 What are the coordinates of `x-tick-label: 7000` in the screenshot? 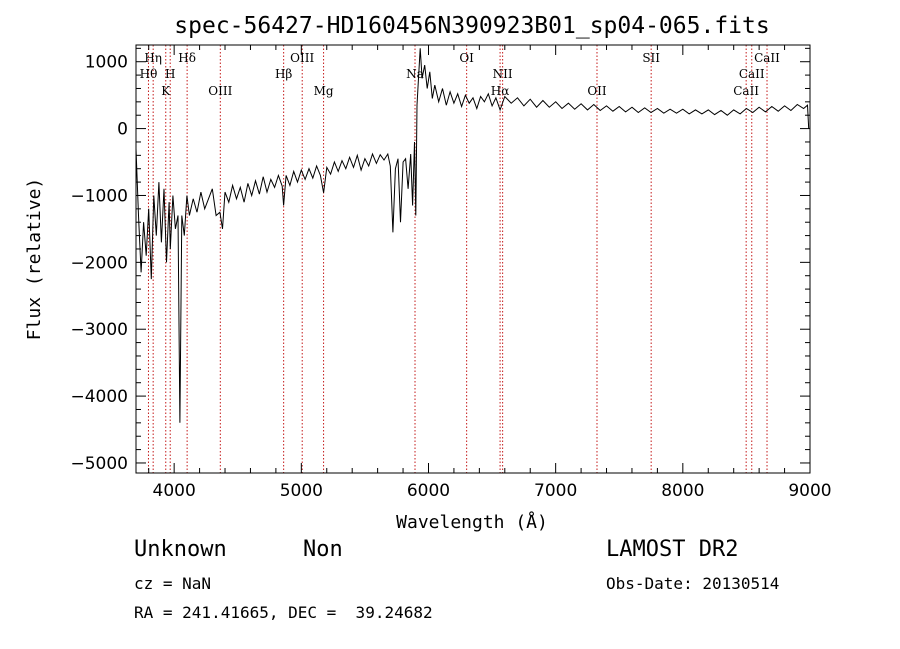 It's located at (555, 491).